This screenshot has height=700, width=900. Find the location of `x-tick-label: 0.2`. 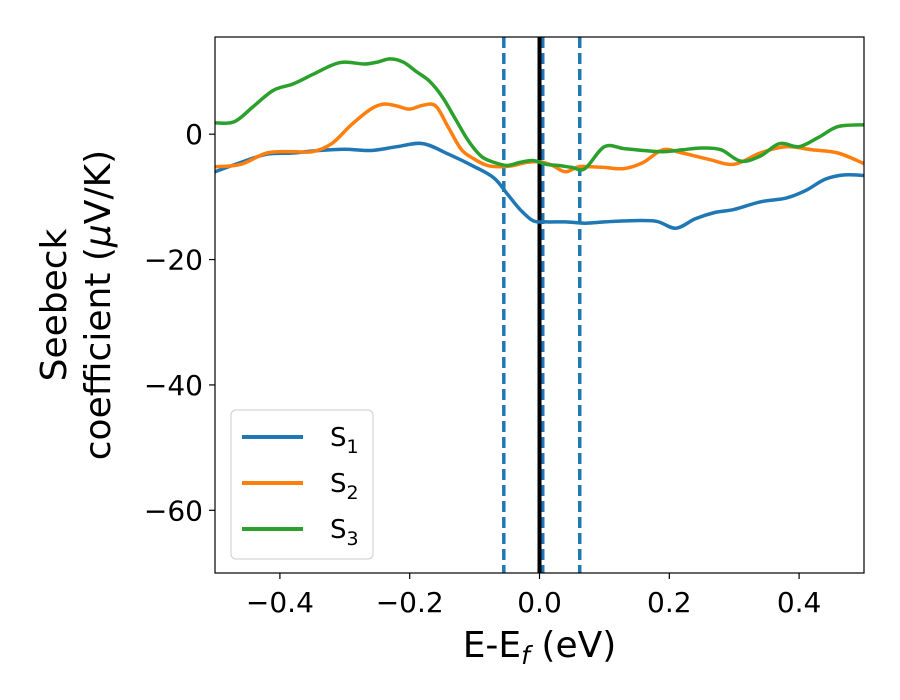

x-tick-label: 0.2 is located at coordinates (669, 602).